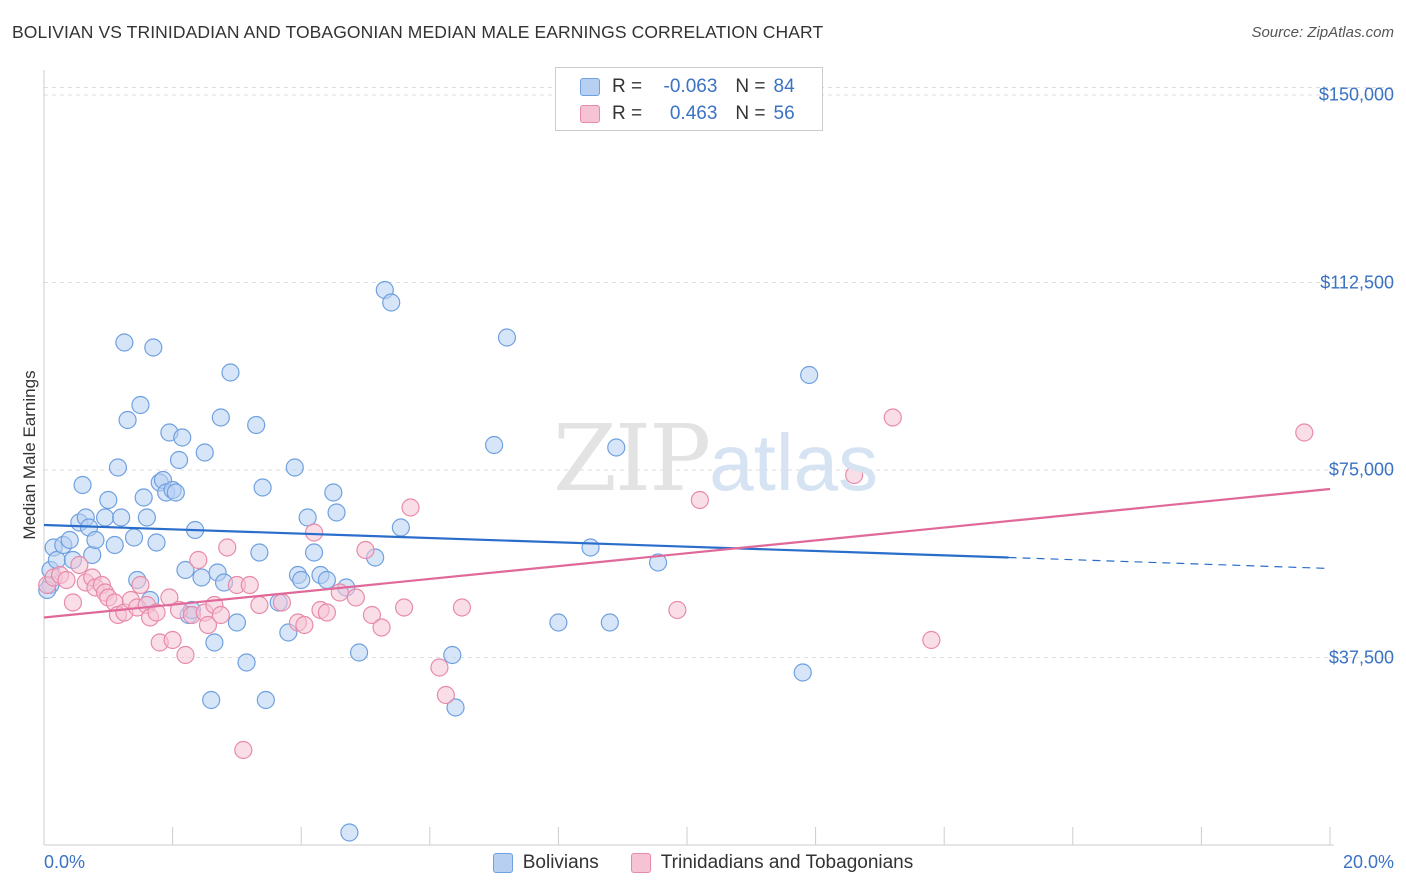 Image resolution: width=1406 pixels, height=892 pixels. I want to click on bolivians-trend-line, so click(526, 541).